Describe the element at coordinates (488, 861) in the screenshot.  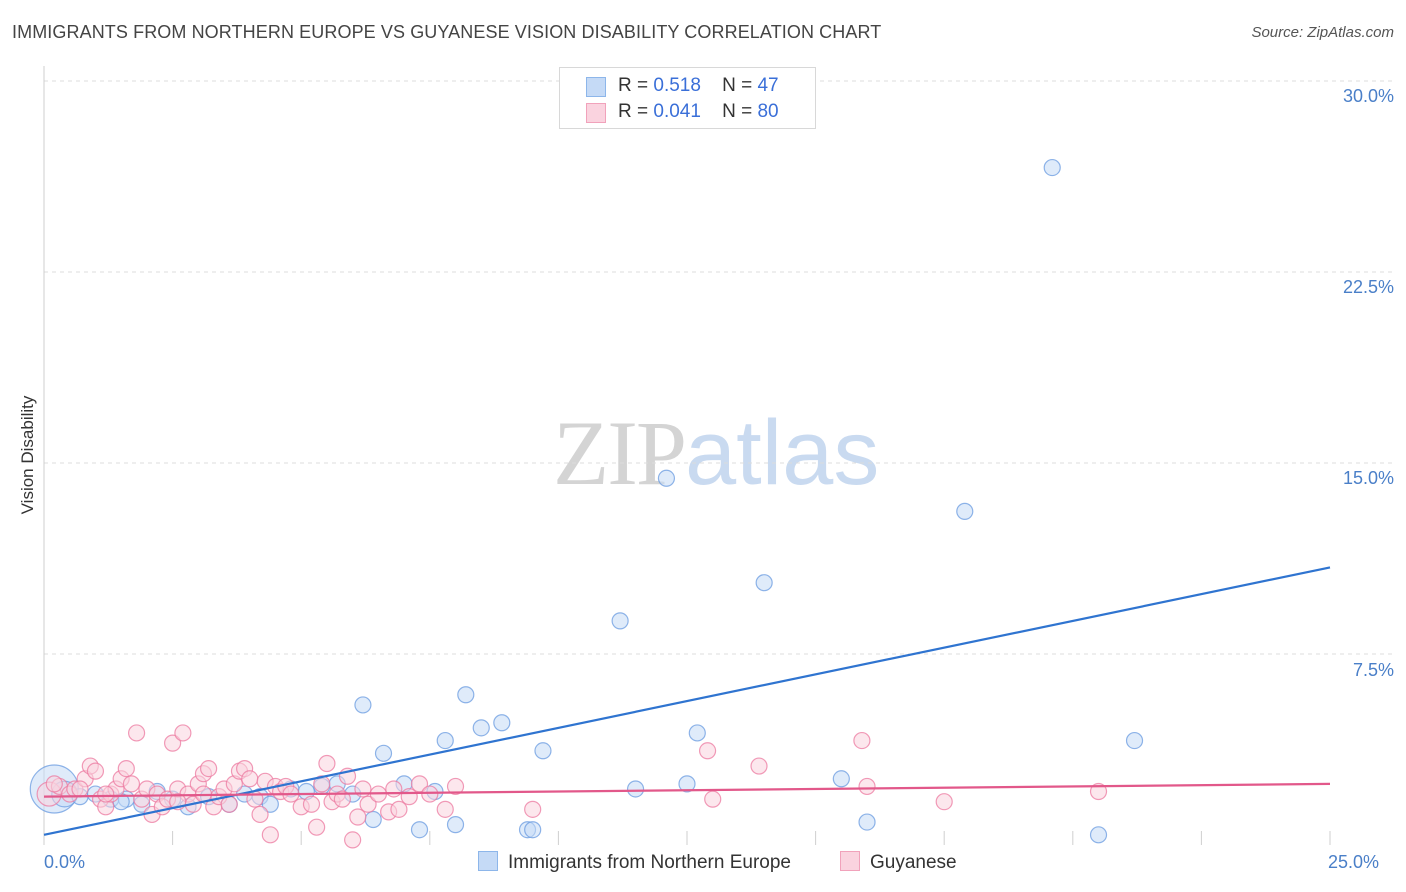
I see `bottom-legend-swatch-blue` at that location.